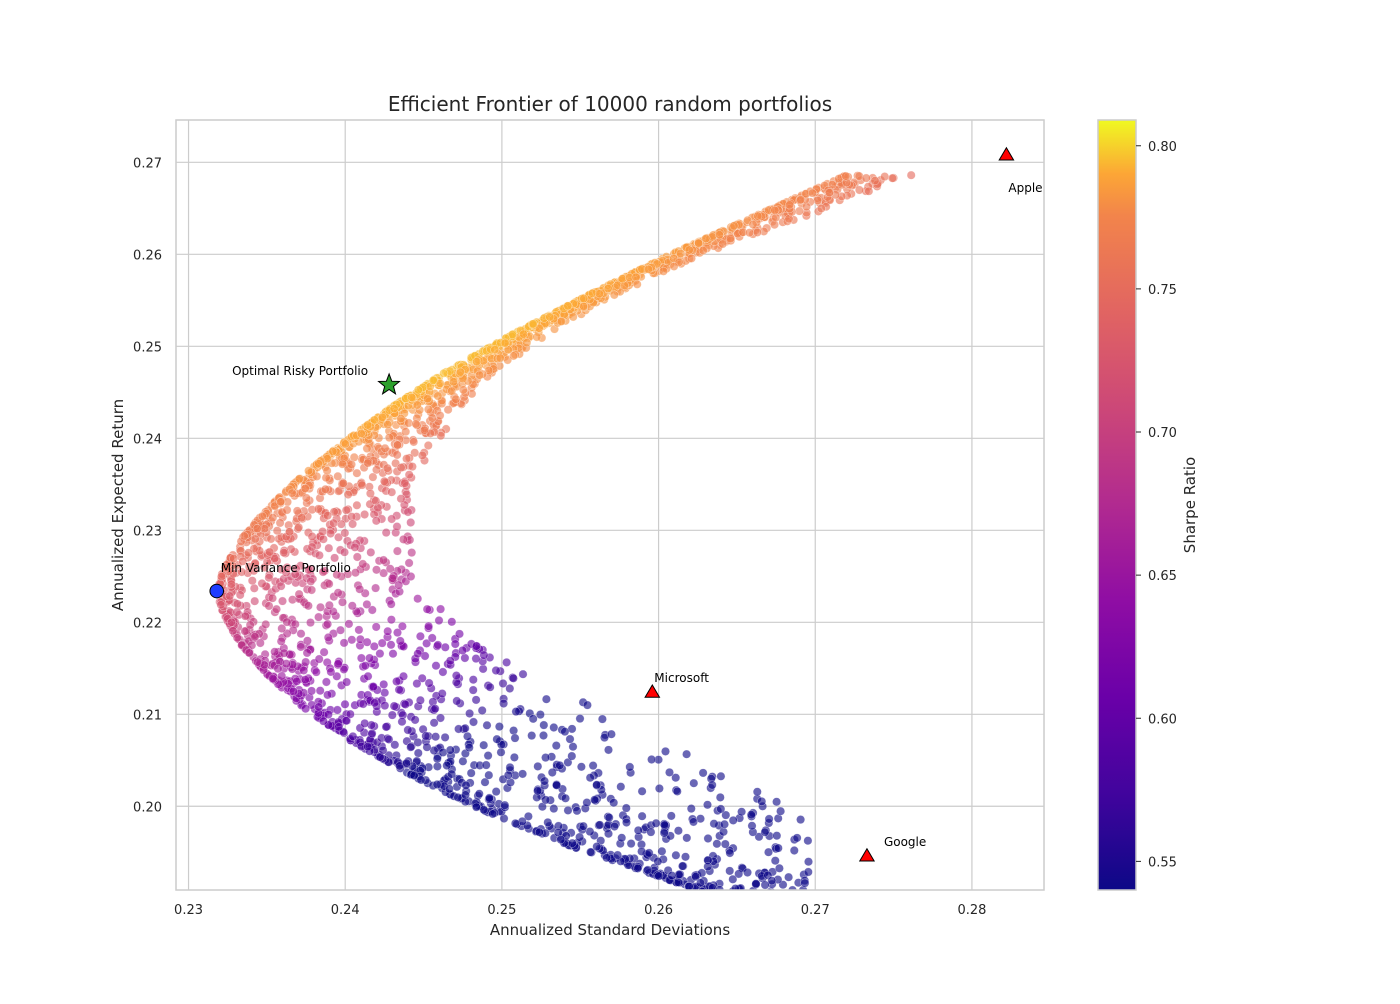  What do you see at coordinates (147, 347) in the screenshot?
I see `y-tick-label: 0.25` at bounding box center [147, 347].